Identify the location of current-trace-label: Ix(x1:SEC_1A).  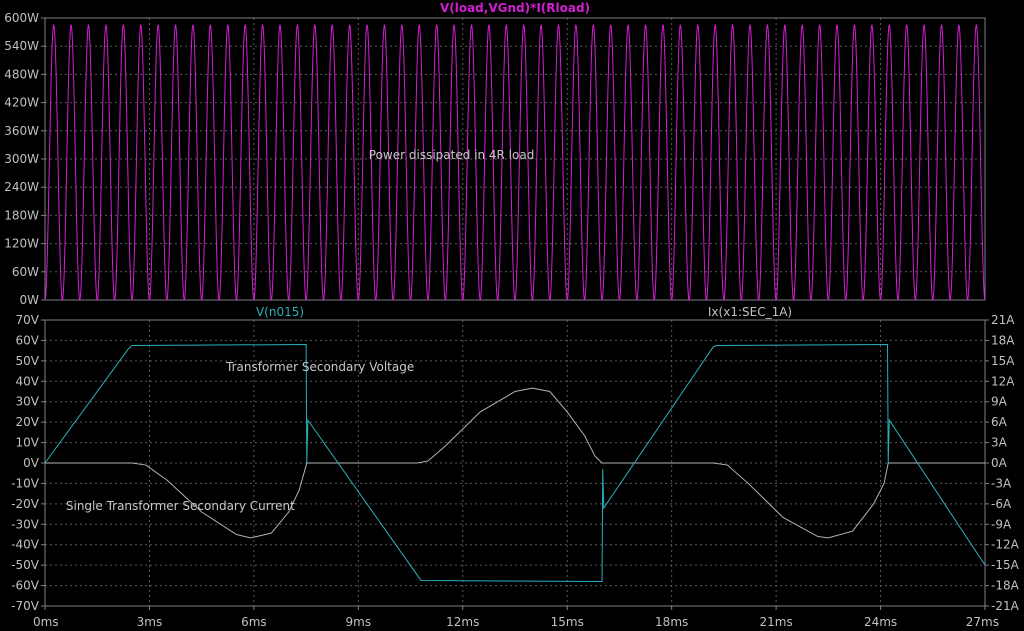
(750, 312).